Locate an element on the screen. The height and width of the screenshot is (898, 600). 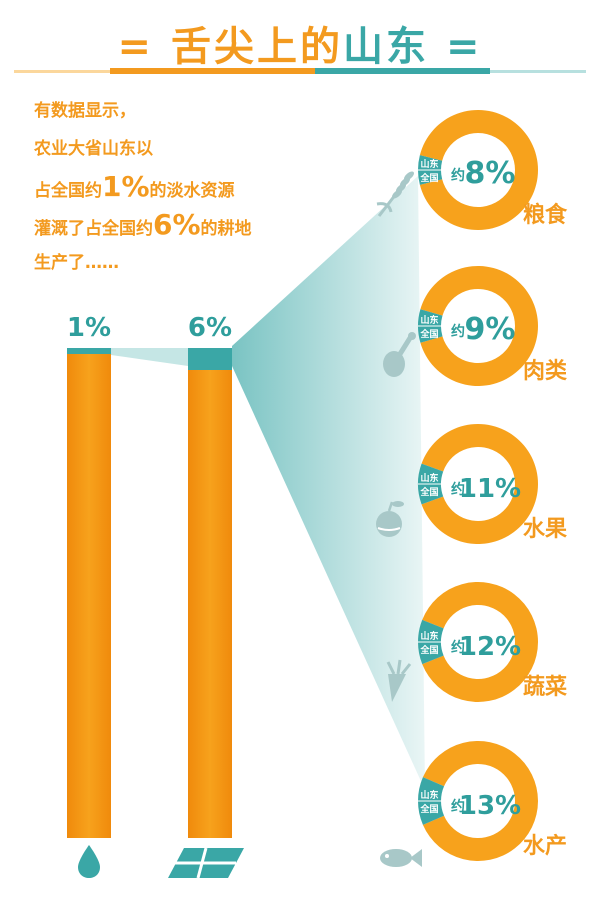
carrot-icon is located at coordinates (399, 680).